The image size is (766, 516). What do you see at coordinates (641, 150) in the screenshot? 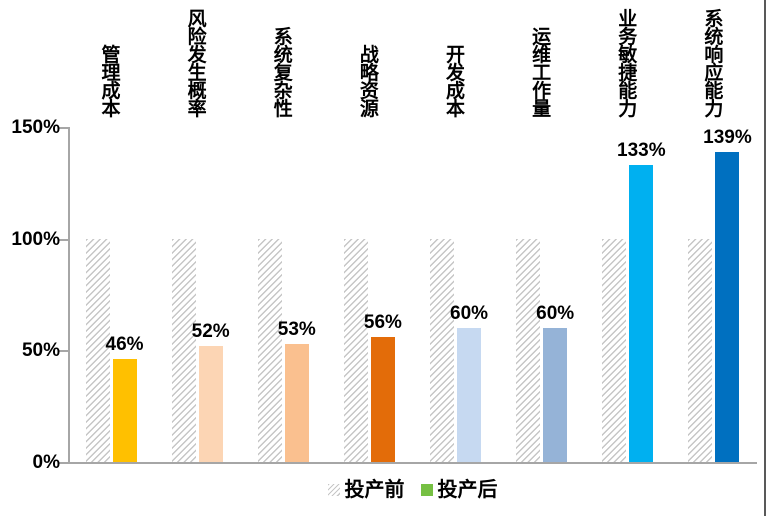
I see `data-label: 133%` at bounding box center [641, 150].